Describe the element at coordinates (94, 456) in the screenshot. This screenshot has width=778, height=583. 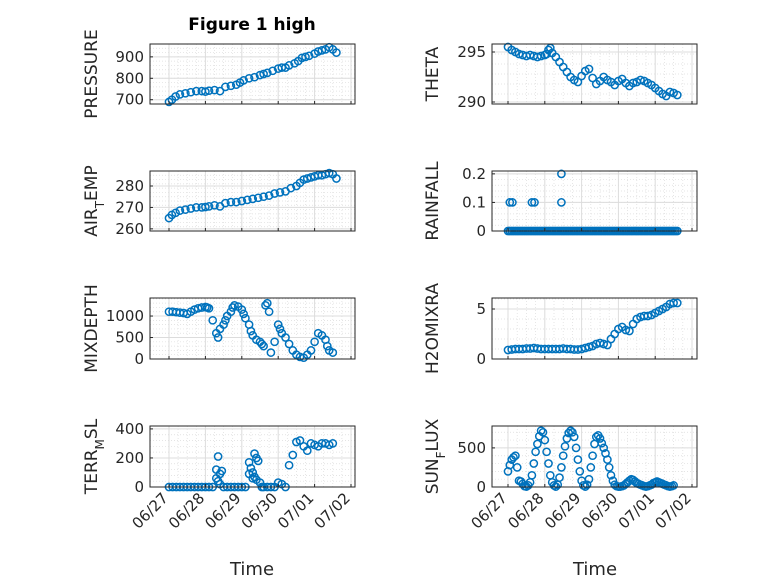
I see `y-axis-label: TERRMSL` at that location.